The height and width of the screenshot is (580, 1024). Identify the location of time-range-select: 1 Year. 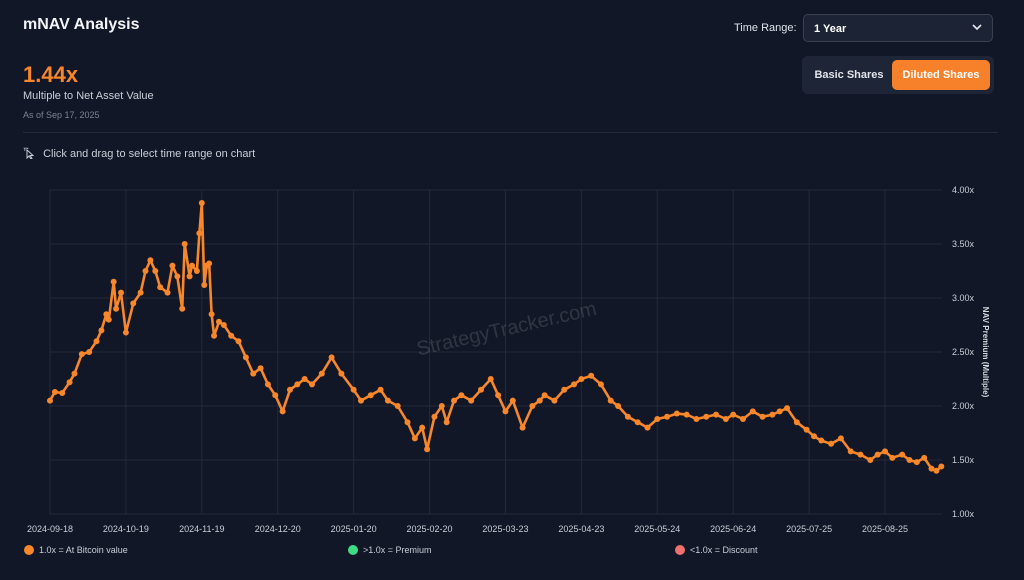
(898, 28).